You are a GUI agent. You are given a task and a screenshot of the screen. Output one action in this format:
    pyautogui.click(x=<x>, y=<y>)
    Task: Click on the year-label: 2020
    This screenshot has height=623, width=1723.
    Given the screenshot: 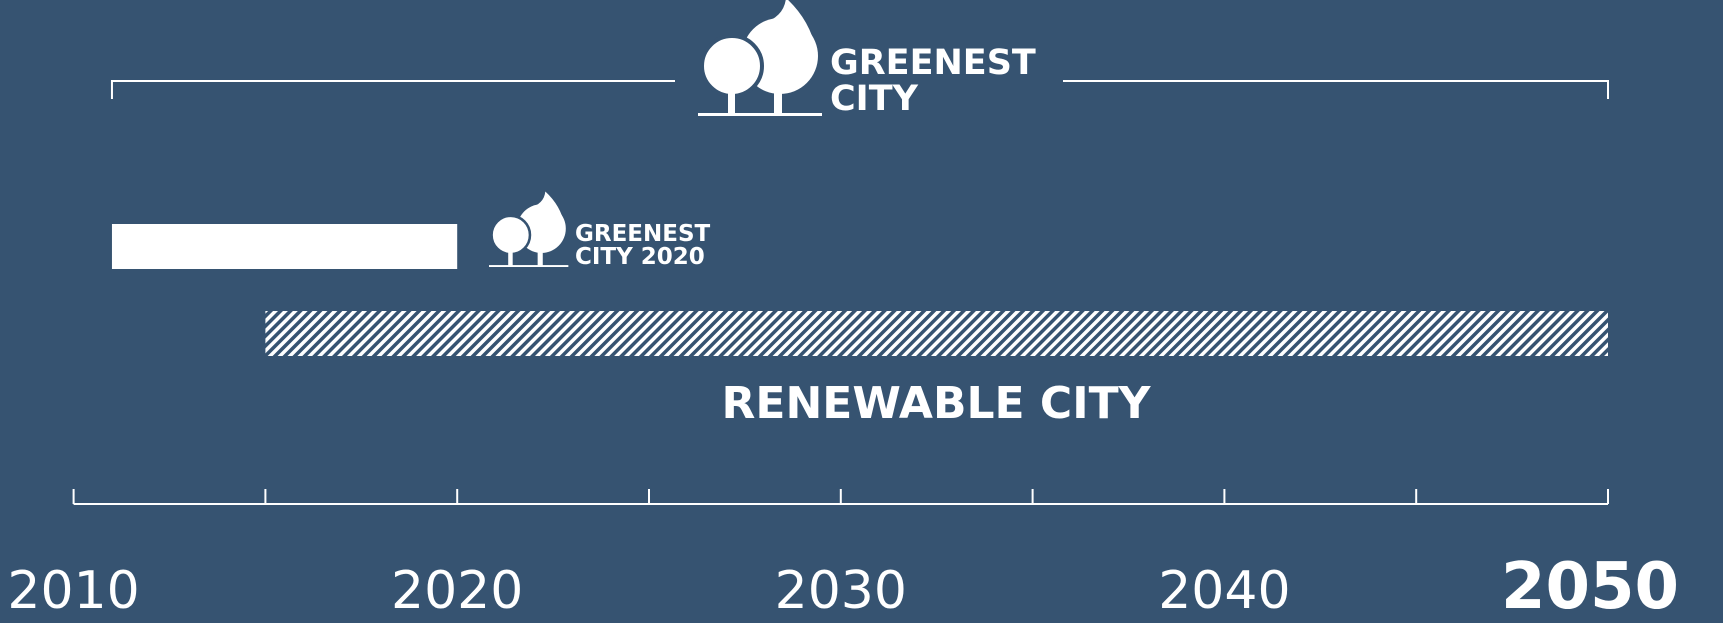 What is the action you would take?
    pyautogui.click(x=457, y=591)
    